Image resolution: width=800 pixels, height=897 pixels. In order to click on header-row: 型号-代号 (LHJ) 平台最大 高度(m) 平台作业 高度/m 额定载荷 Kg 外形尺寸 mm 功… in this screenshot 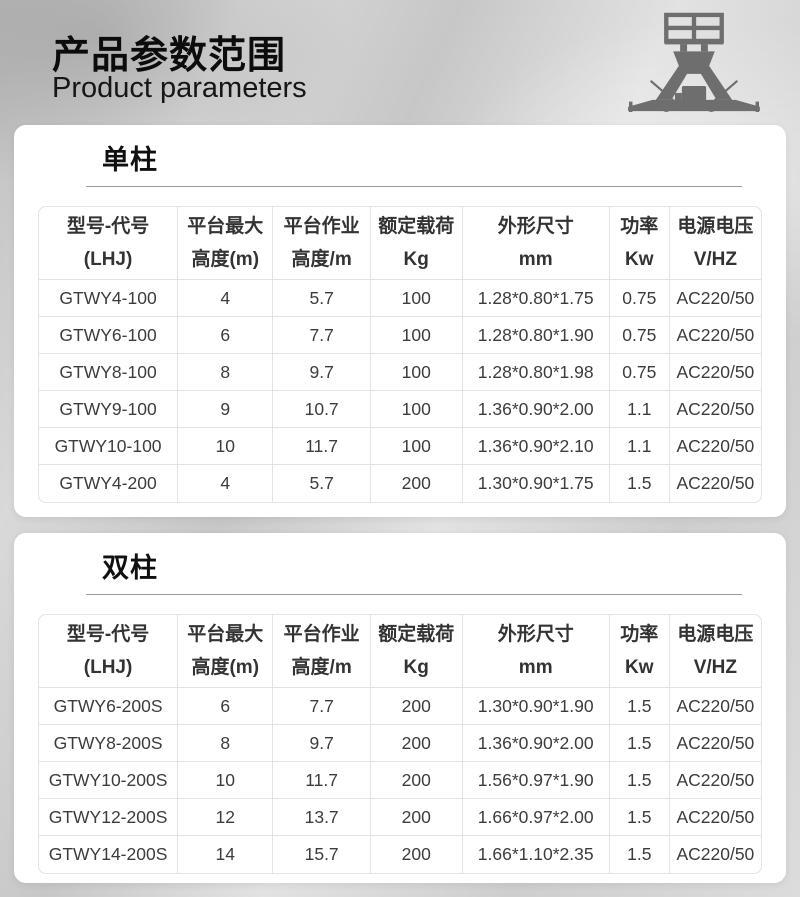, I will do `click(400, 243)`.